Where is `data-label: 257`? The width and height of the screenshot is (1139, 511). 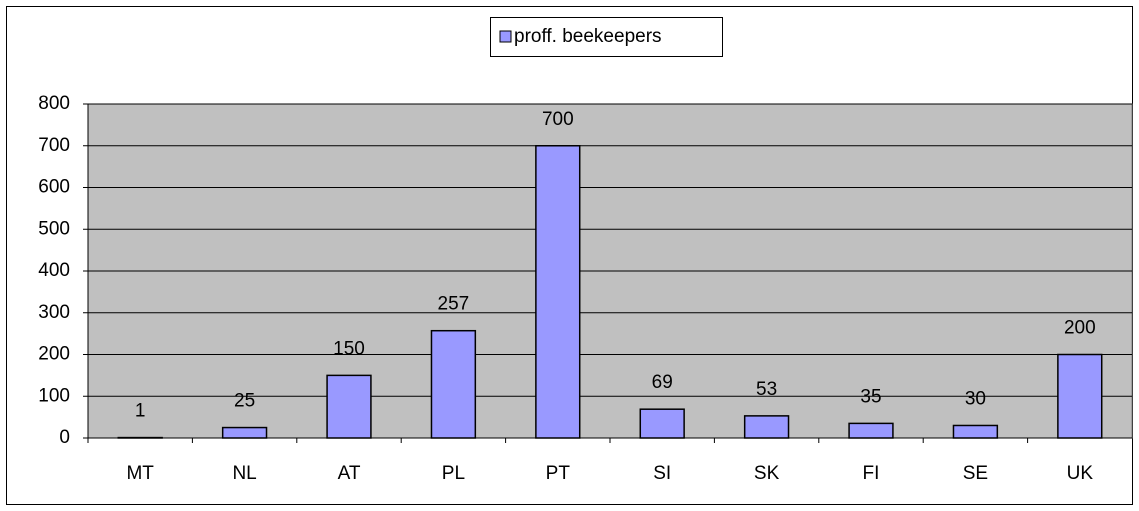
data-label: 257 is located at coordinates (454, 304).